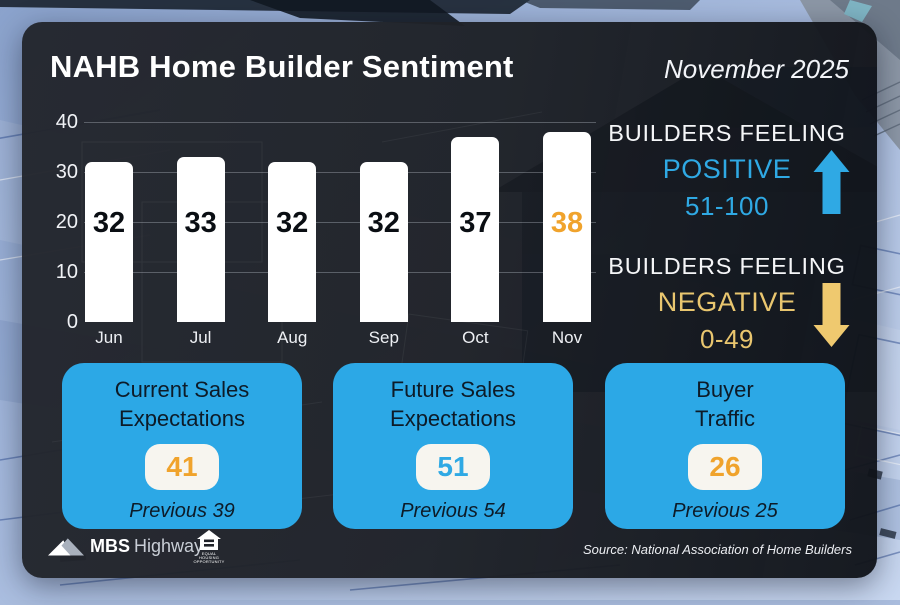 This screenshot has height=605, width=900. I want to click on equal-housing-house-icon, so click(209, 540).